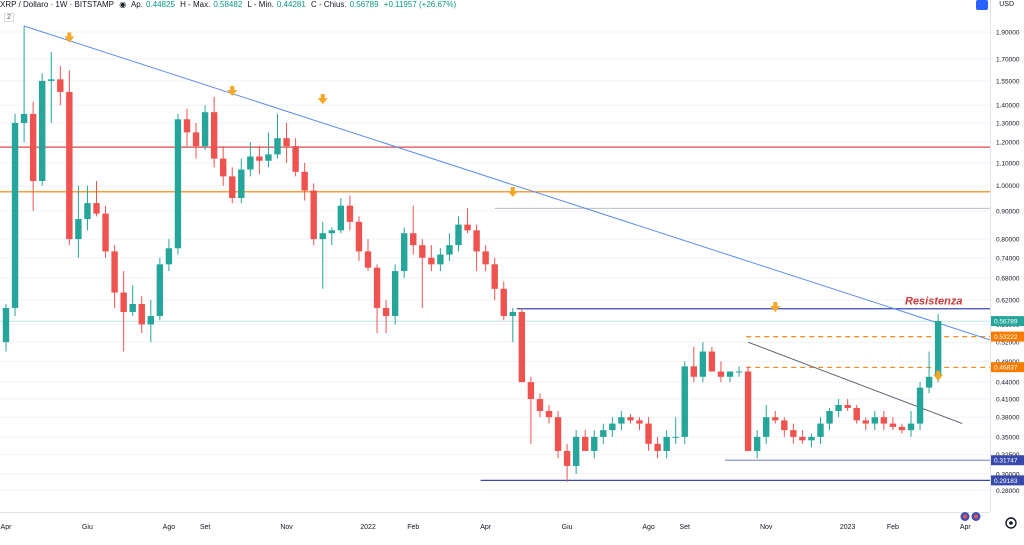  I want to click on settings-button, so click(982, 5).